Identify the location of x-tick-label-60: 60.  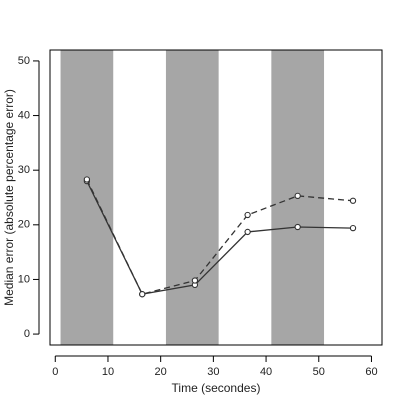
(371, 372).